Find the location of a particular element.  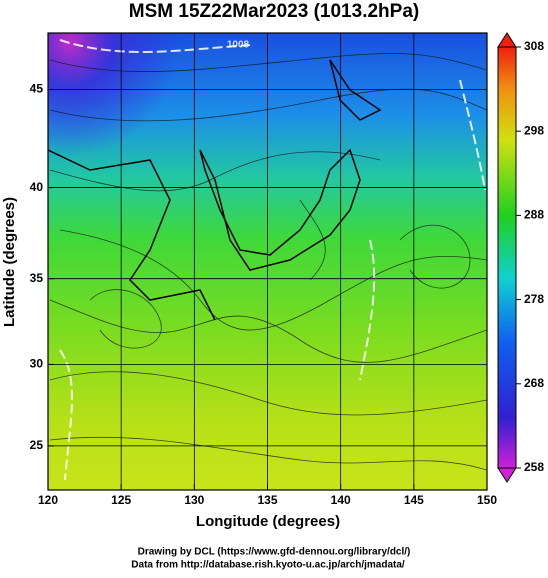

x-tick-label: 120 is located at coordinates (48, 500).